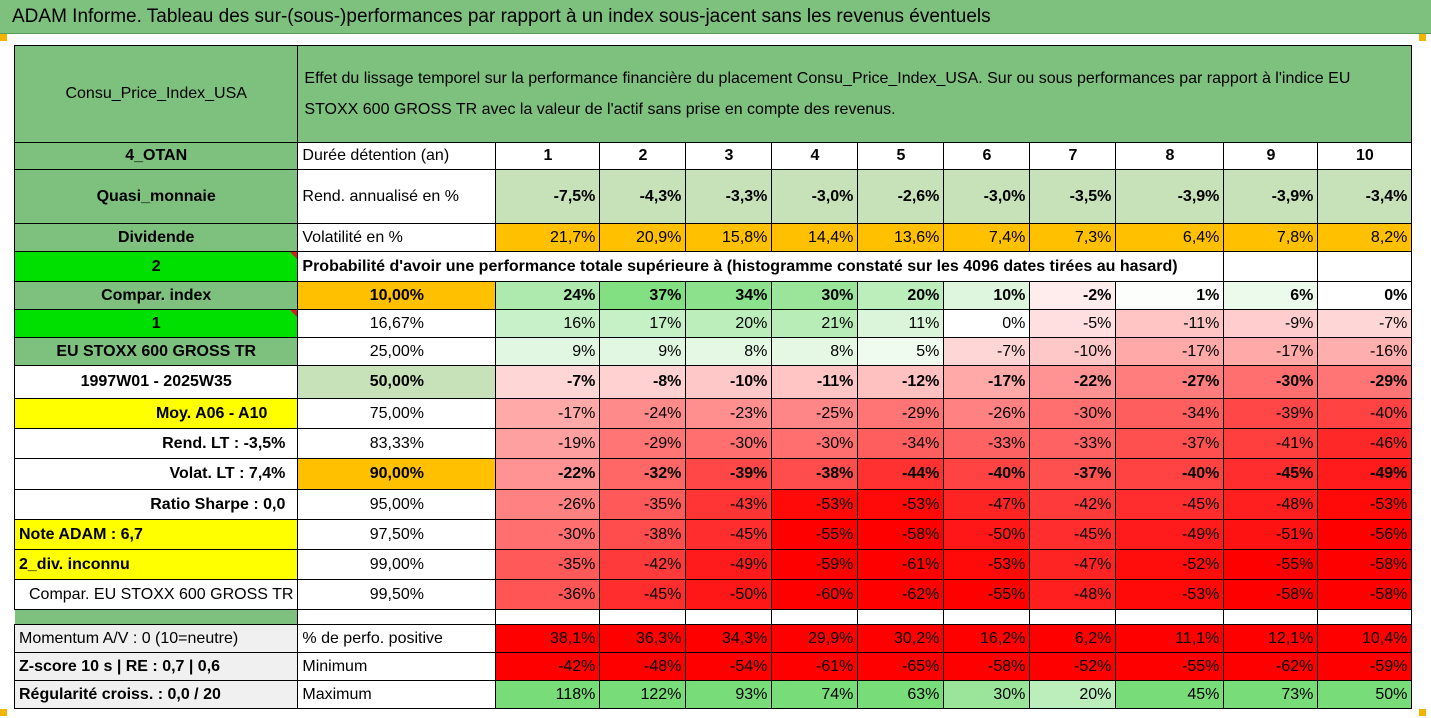 The height and width of the screenshot is (718, 1431). I want to click on year-header: 7, so click(1073, 156).